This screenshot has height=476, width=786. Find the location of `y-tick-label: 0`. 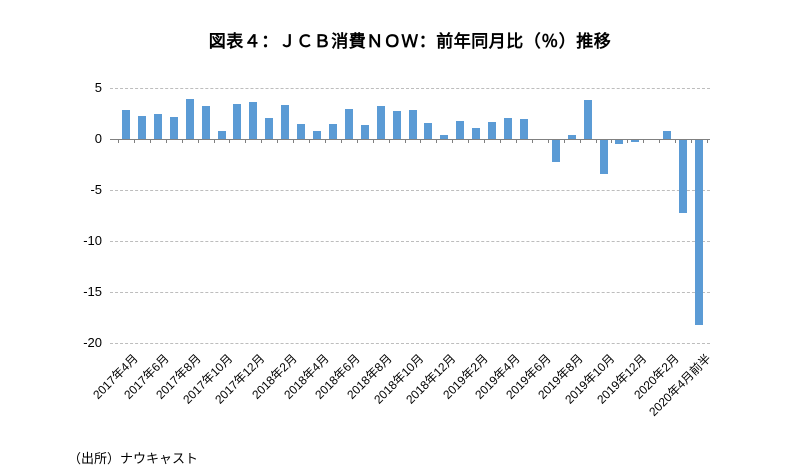

y-tick-label: 0 is located at coordinates (98, 138).